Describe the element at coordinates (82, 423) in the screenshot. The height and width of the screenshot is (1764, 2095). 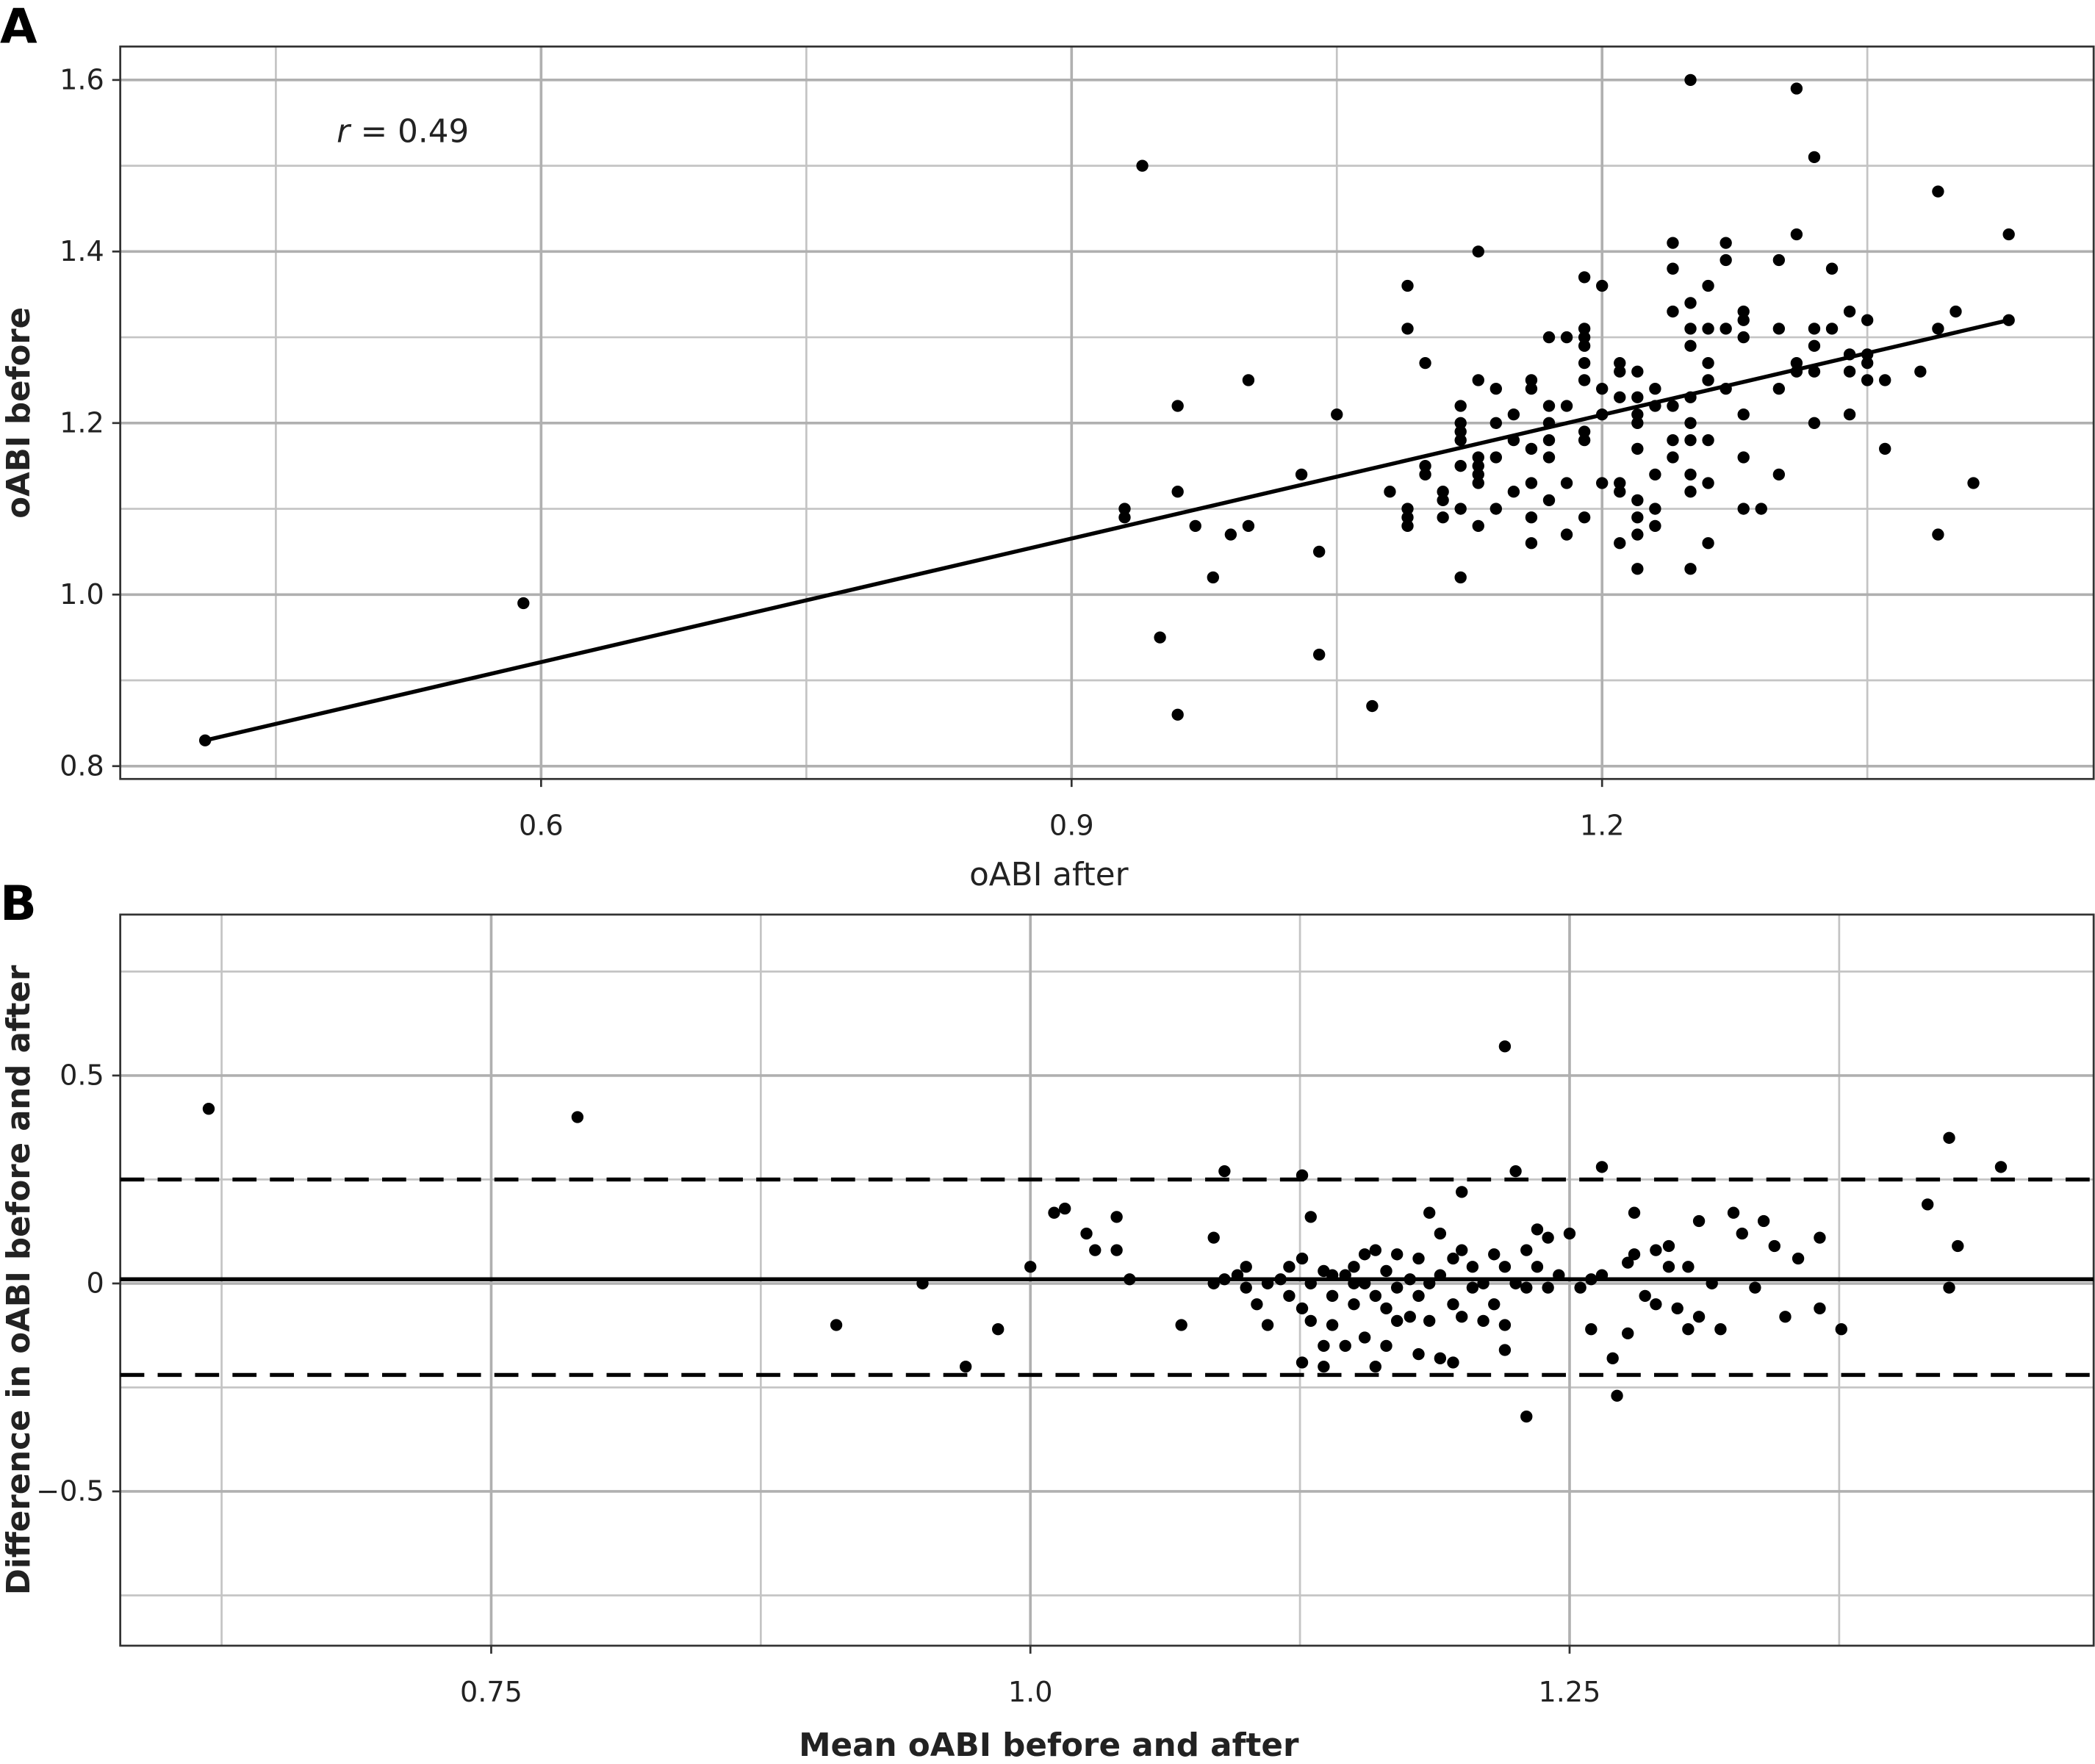
I see `y-tick-label: 1.2` at that location.